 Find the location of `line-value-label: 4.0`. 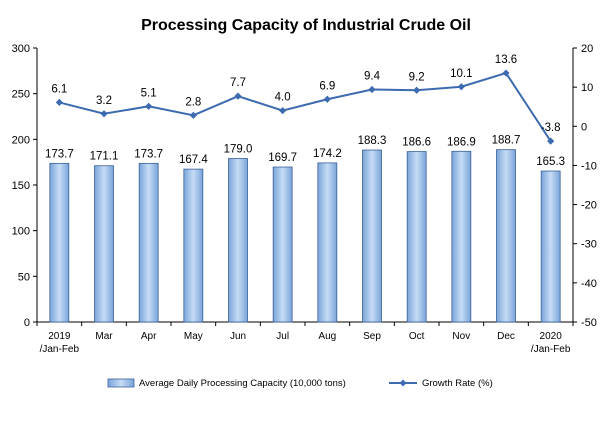

line-value-label: 4.0 is located at coordinates (283, 98).